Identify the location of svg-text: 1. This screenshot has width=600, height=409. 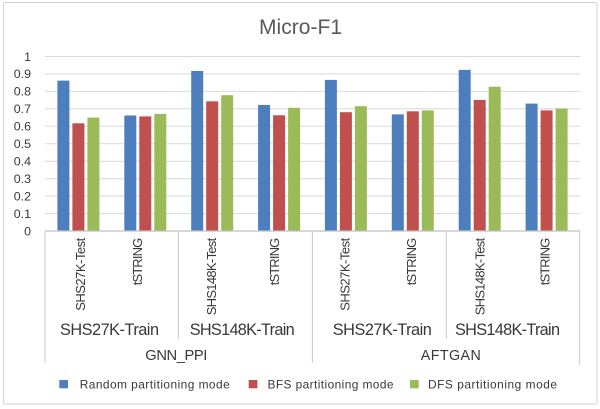
(27, 57).